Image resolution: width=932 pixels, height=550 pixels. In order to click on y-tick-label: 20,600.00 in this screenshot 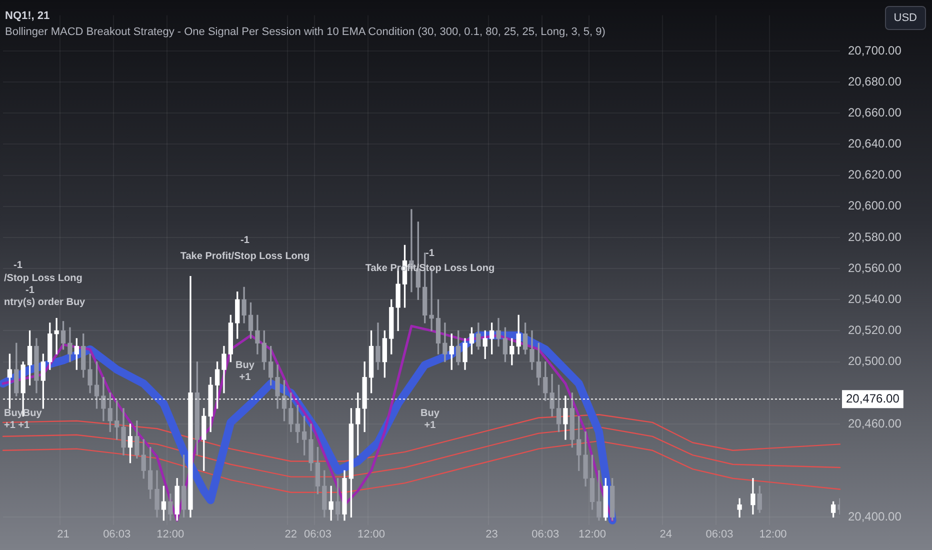, I will do `click(875, 205)`.